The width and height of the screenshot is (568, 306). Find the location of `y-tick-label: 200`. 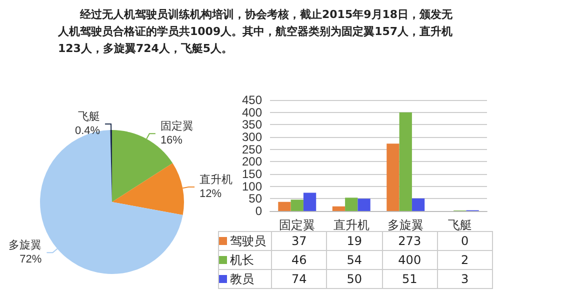

y-tick-label: 200 is located at coordinates (252, 161).